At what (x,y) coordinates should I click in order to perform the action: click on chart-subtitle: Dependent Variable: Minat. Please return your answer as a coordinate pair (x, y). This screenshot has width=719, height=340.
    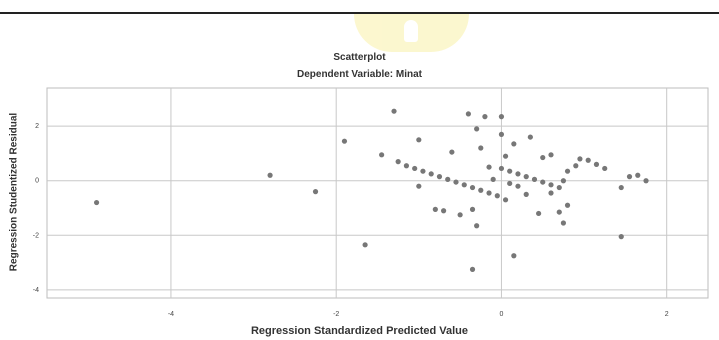
    Looking at the image, I should click on (359, 74).